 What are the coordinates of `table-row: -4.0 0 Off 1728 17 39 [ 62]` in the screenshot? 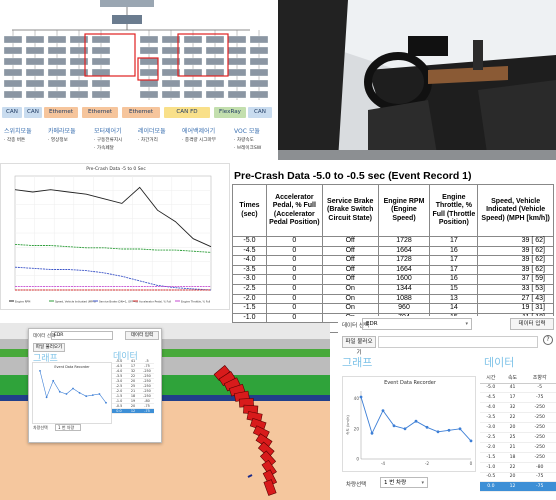 It's located at (393, 260).